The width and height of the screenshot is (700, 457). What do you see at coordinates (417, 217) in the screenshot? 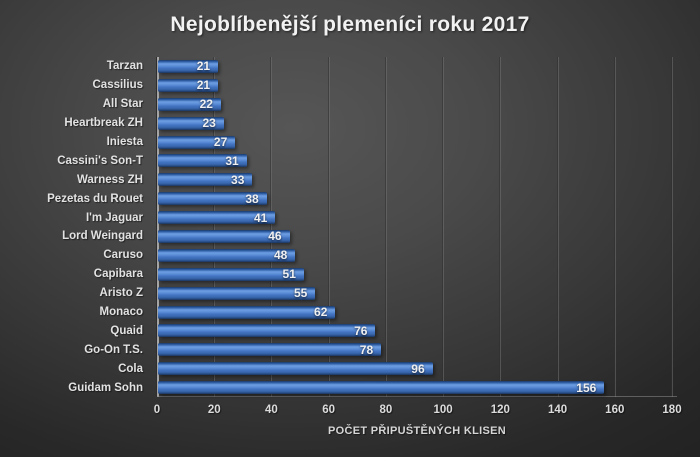
I see `bar-row: 41` at bounding box center [417, 217].